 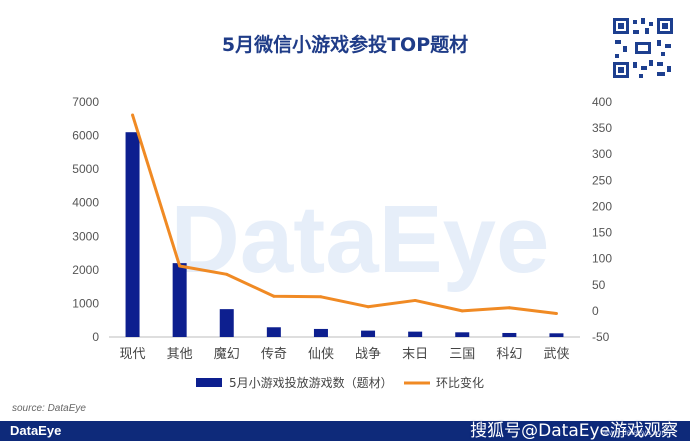 I want to click on y-left-tick-label: 1000, so click(x=85, y=303).